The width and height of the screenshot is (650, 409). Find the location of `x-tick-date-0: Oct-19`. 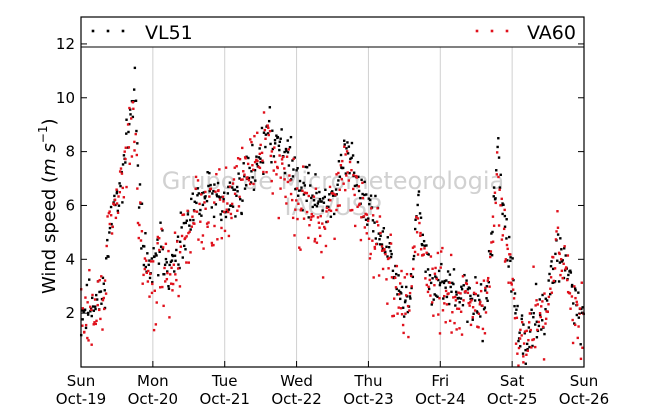

x-tick-date-0: Oct-19 is located at coordinates (81, 399).